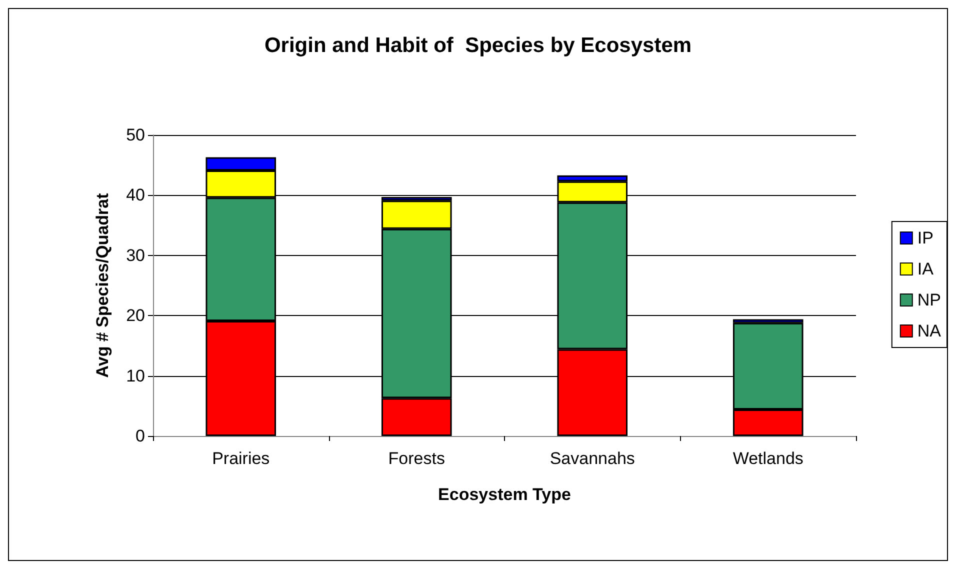 The image size is (956, 569). I want to click on chart-title: Origin and Habit of Species by Ecosystem, so click(478, 45).